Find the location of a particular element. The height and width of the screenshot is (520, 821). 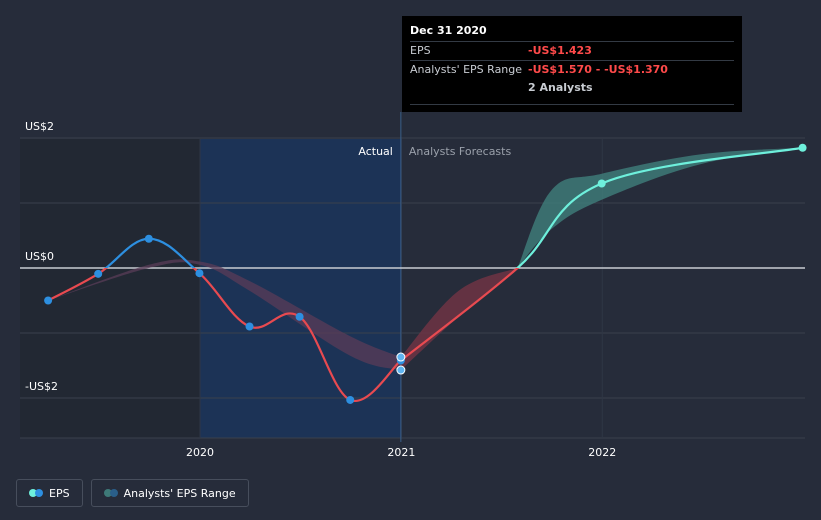

tooltip-eps-label: EPS is located at coordinates (420, 50).